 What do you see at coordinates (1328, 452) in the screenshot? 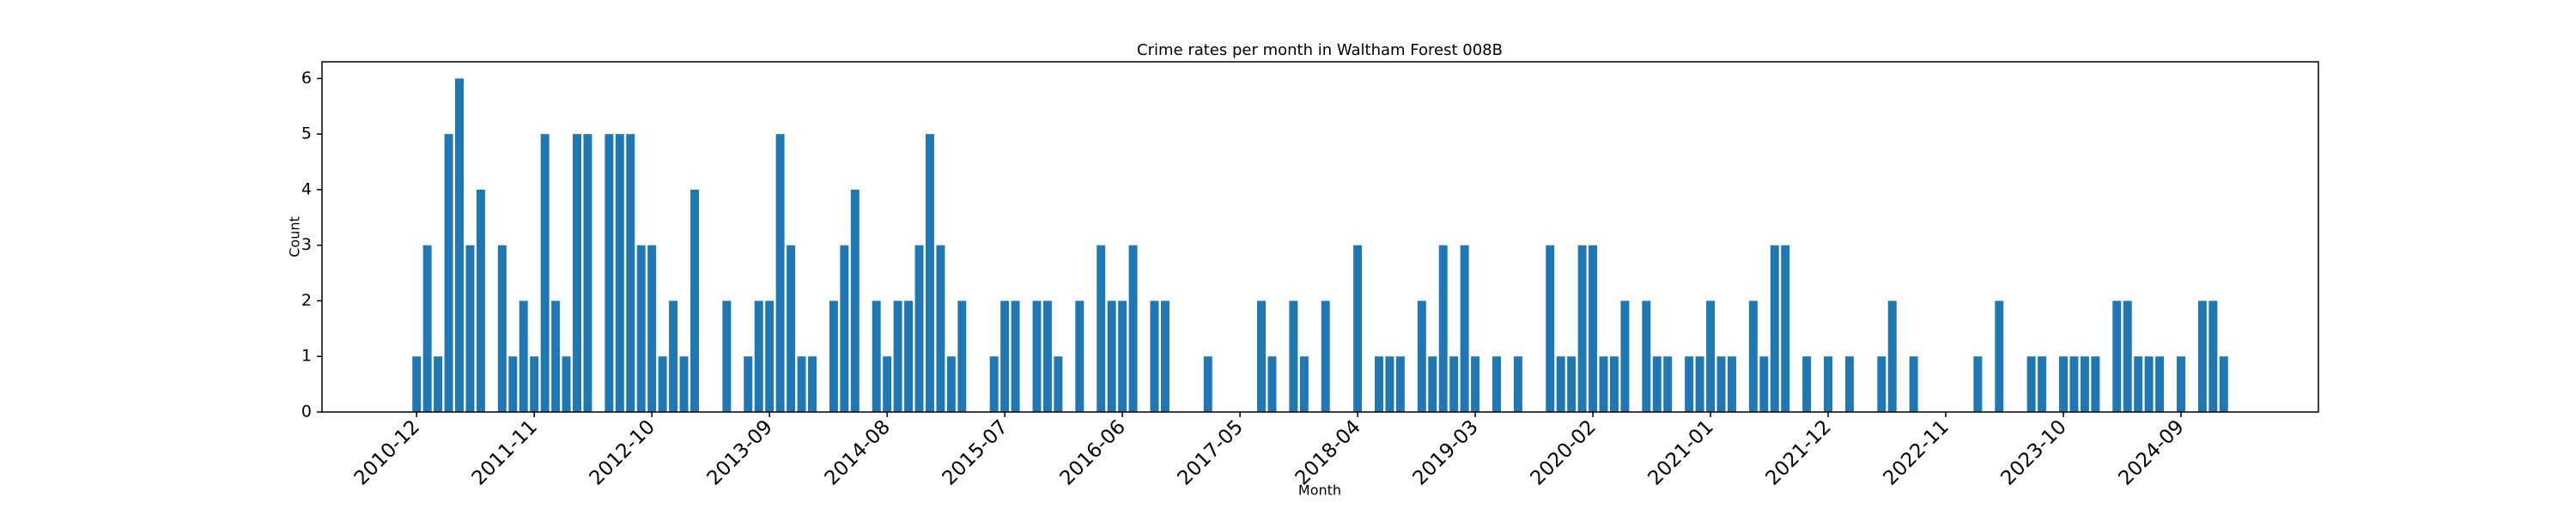
I see `x-tick-label: 2018-04` at bounding box center [1328, 452].